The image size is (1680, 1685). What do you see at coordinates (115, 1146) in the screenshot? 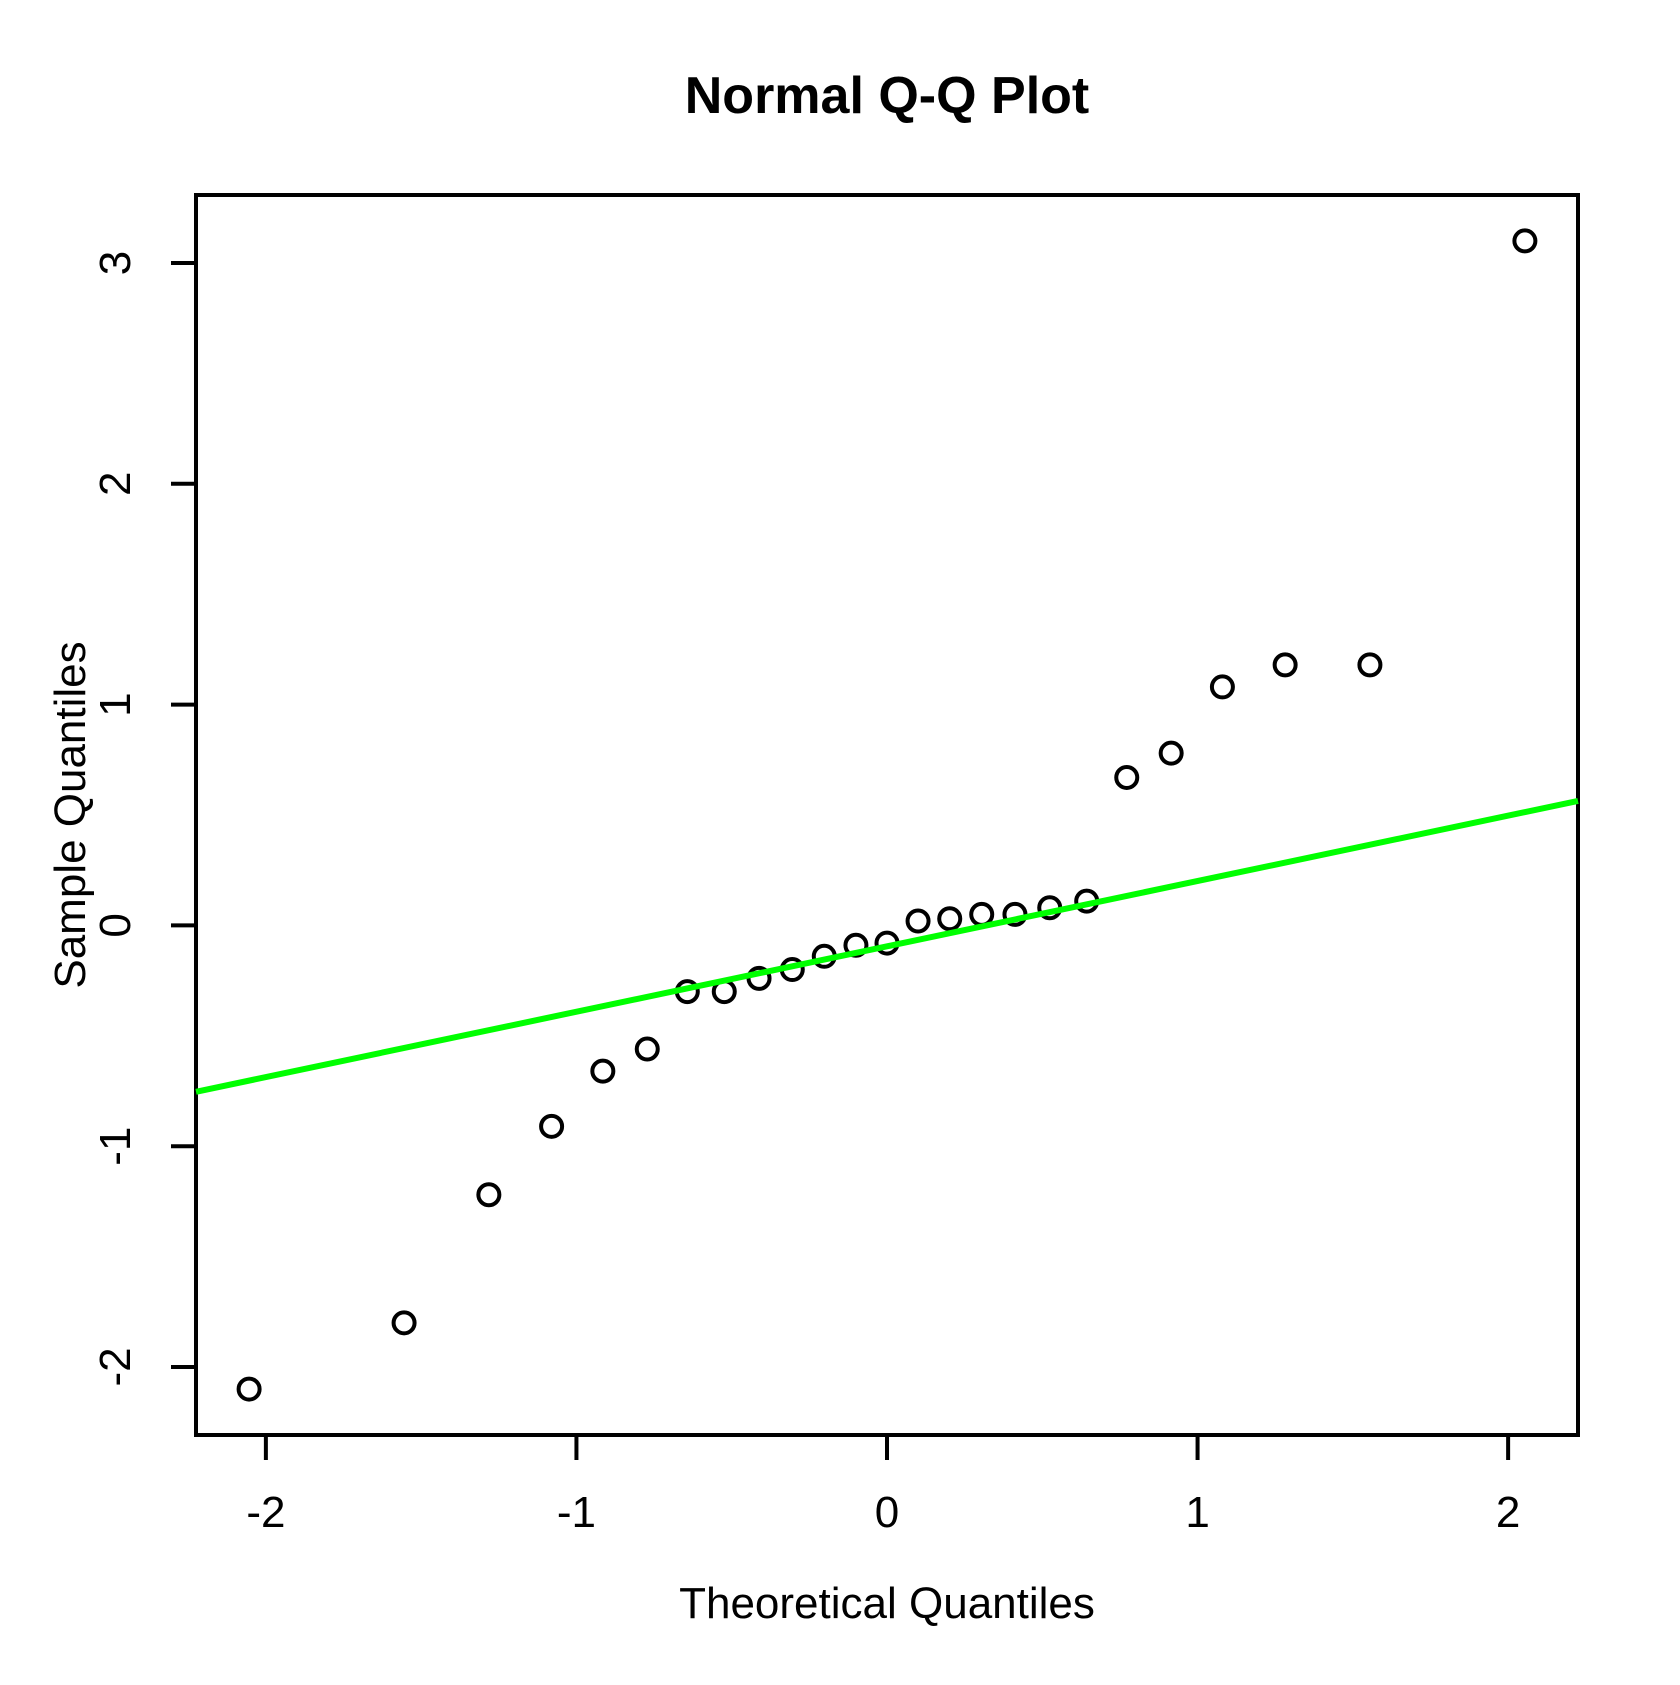
I see `y-tick-label: -1` at bounding box center [115, 1146].